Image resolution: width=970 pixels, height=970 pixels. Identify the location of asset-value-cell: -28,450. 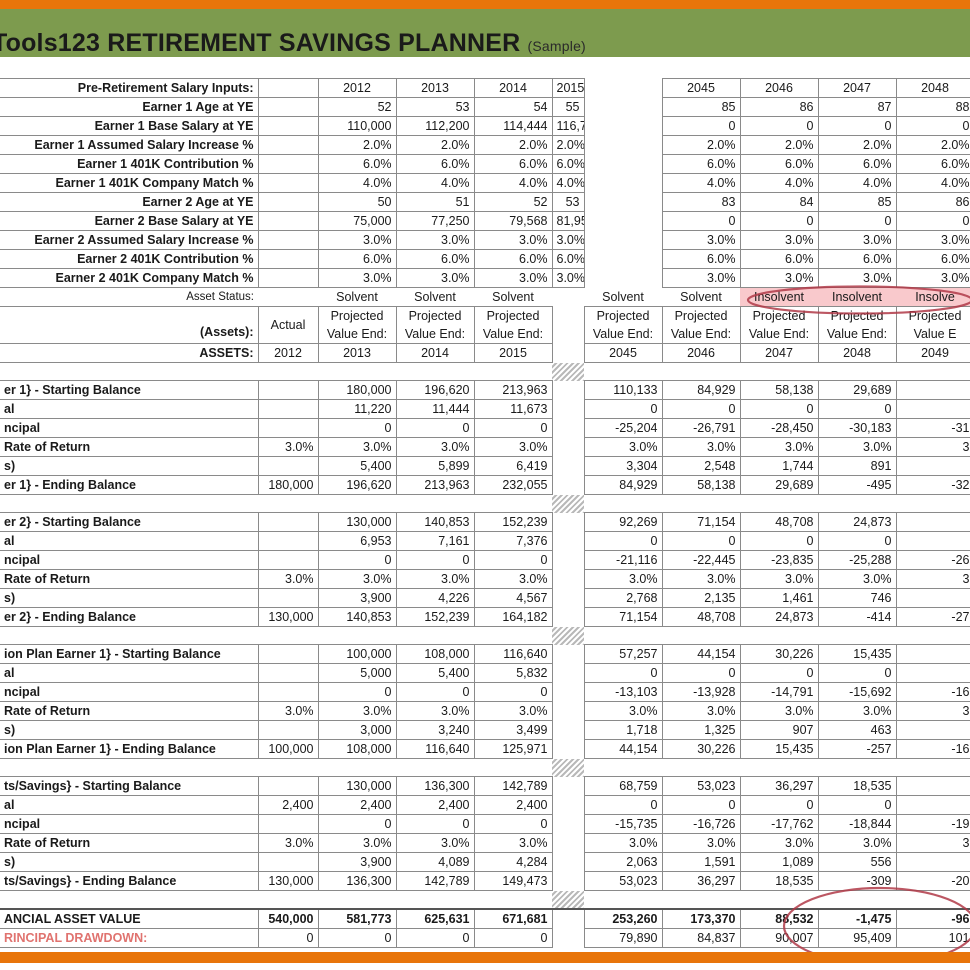
(779, 428).